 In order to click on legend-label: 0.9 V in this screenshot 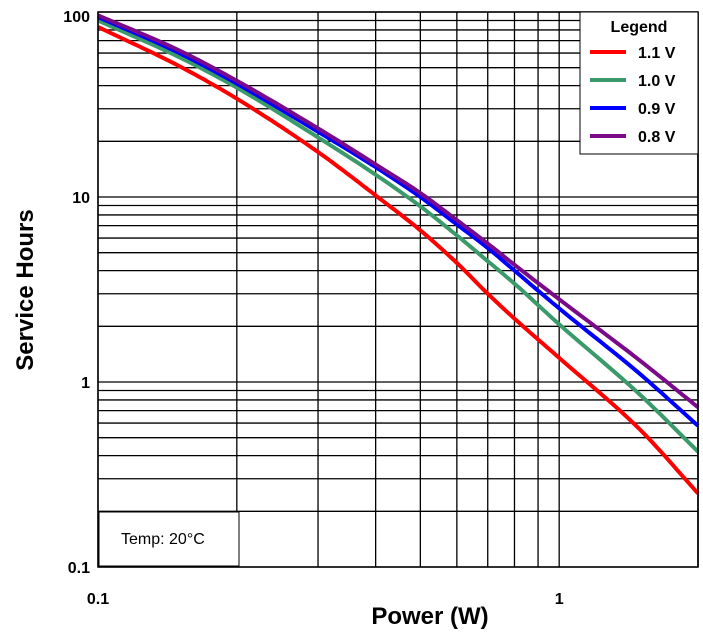, I will do `click(657, 109)`.